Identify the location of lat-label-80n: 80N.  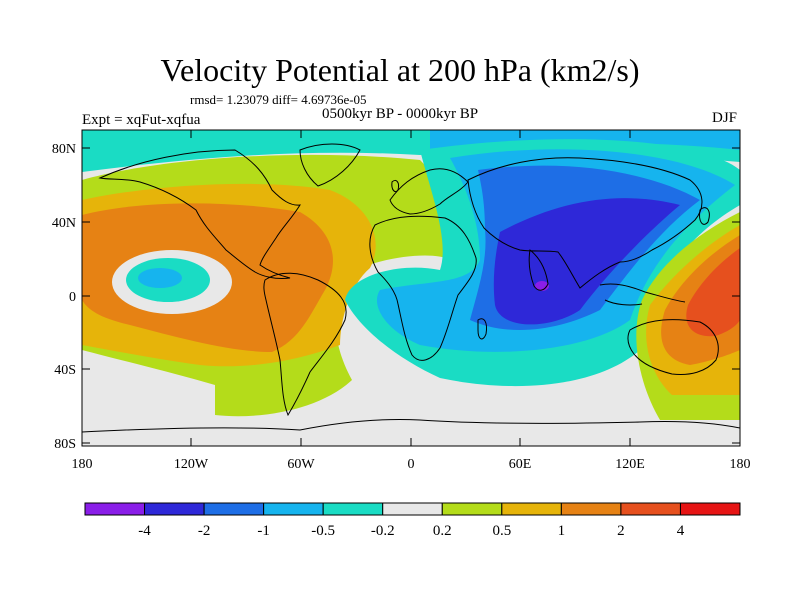
(64, 149).